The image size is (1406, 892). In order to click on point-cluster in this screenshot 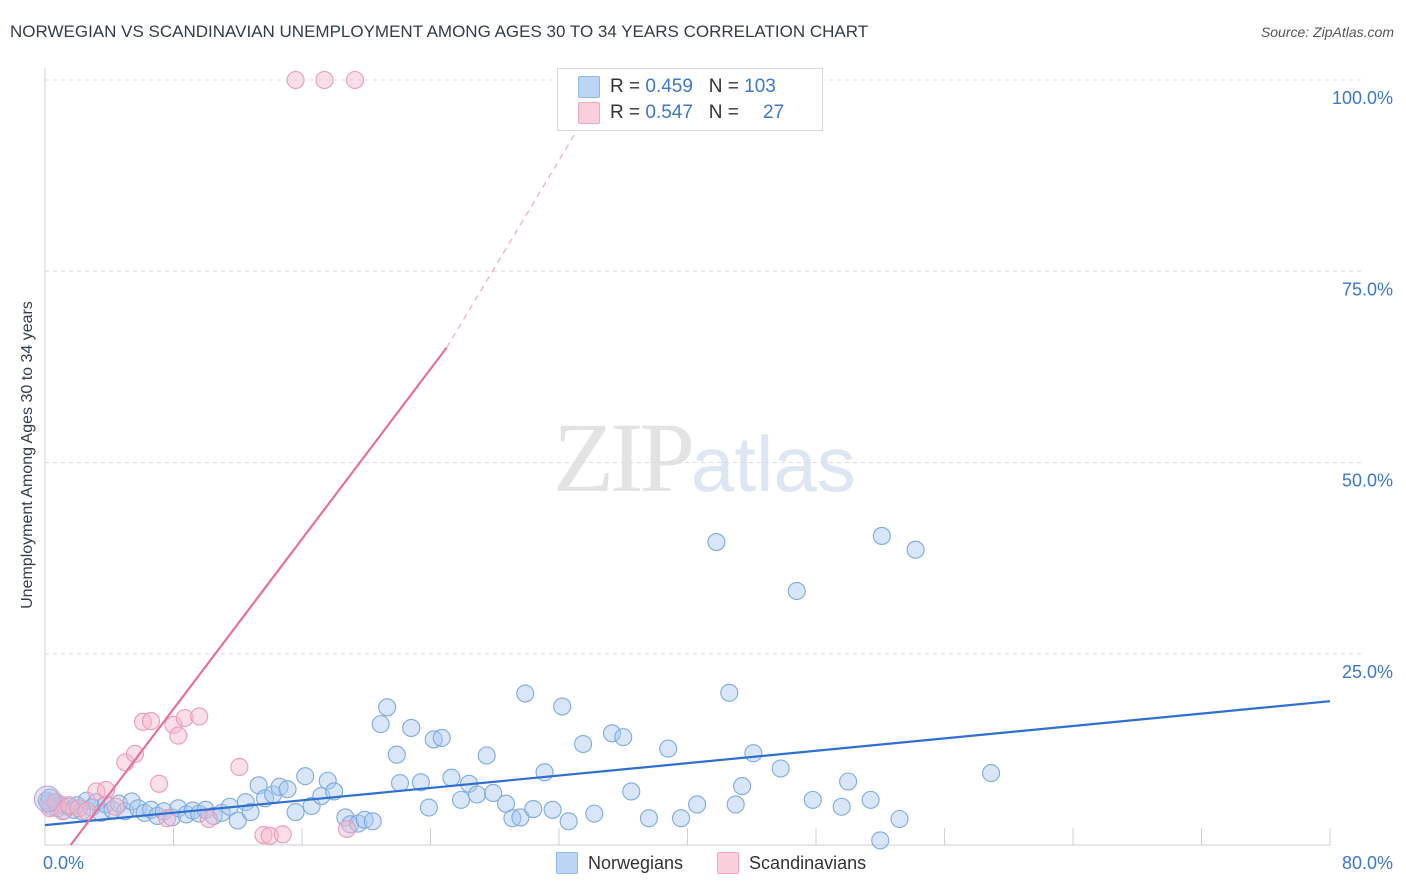, I will do `click(47, 799)`.